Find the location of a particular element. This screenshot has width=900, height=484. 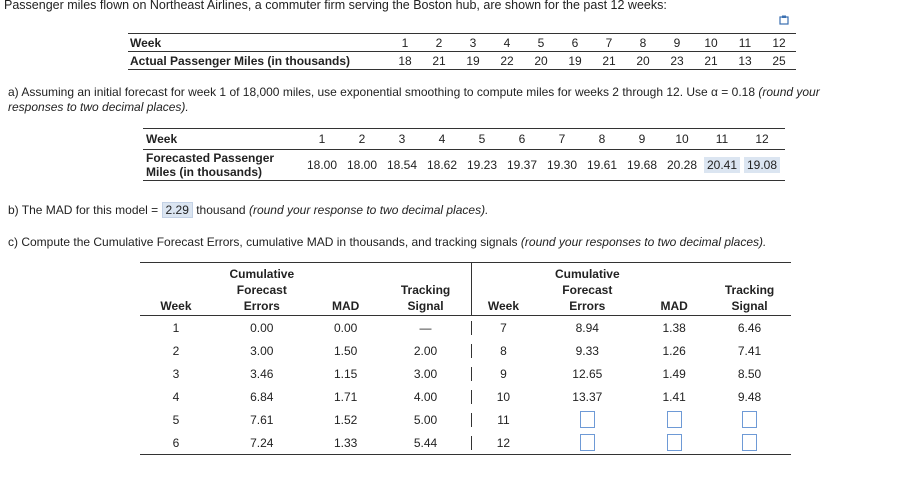

actual-week-9: 9 is located at coordinates (677, 42).